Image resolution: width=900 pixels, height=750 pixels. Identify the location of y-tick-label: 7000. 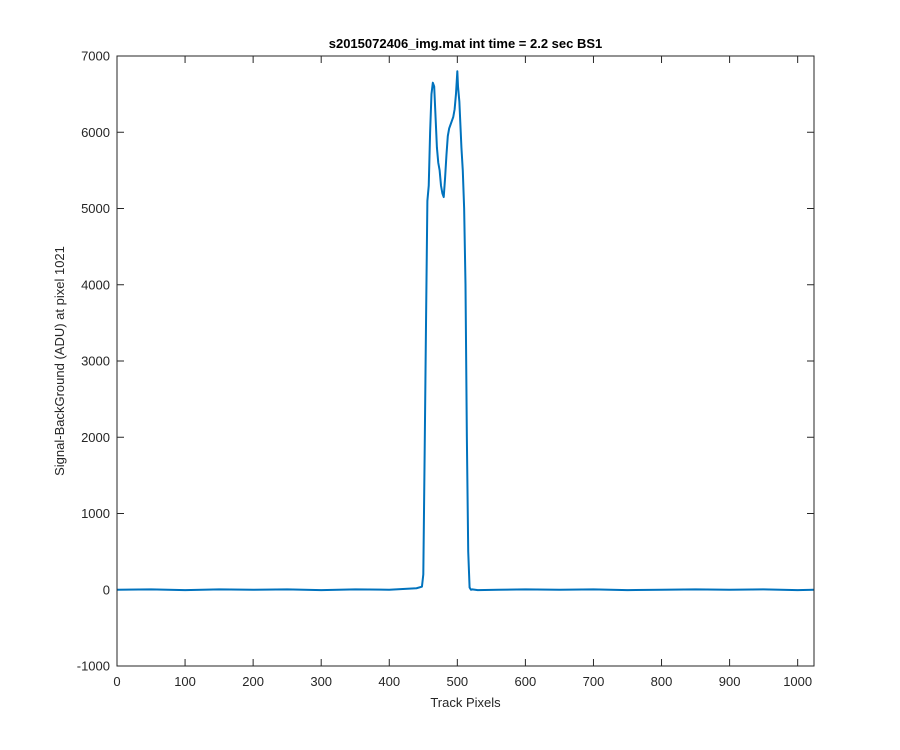
(95, 56).